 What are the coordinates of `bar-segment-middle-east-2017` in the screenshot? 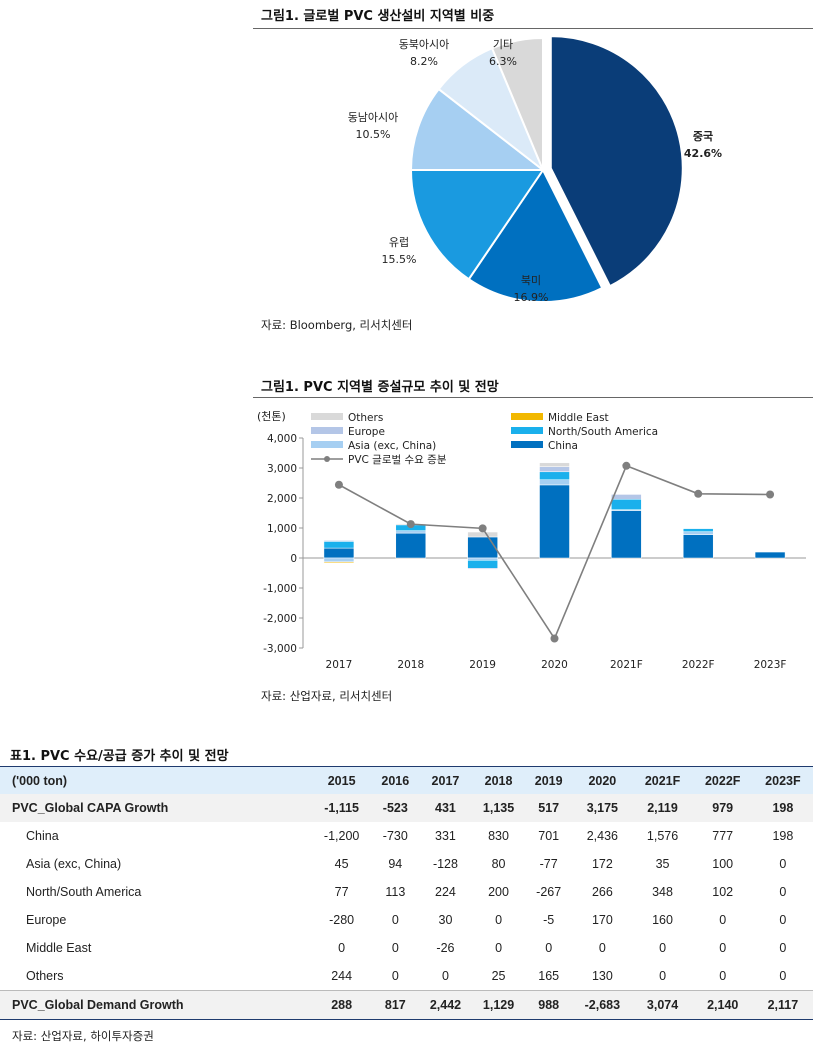 It's located at (339, 562).